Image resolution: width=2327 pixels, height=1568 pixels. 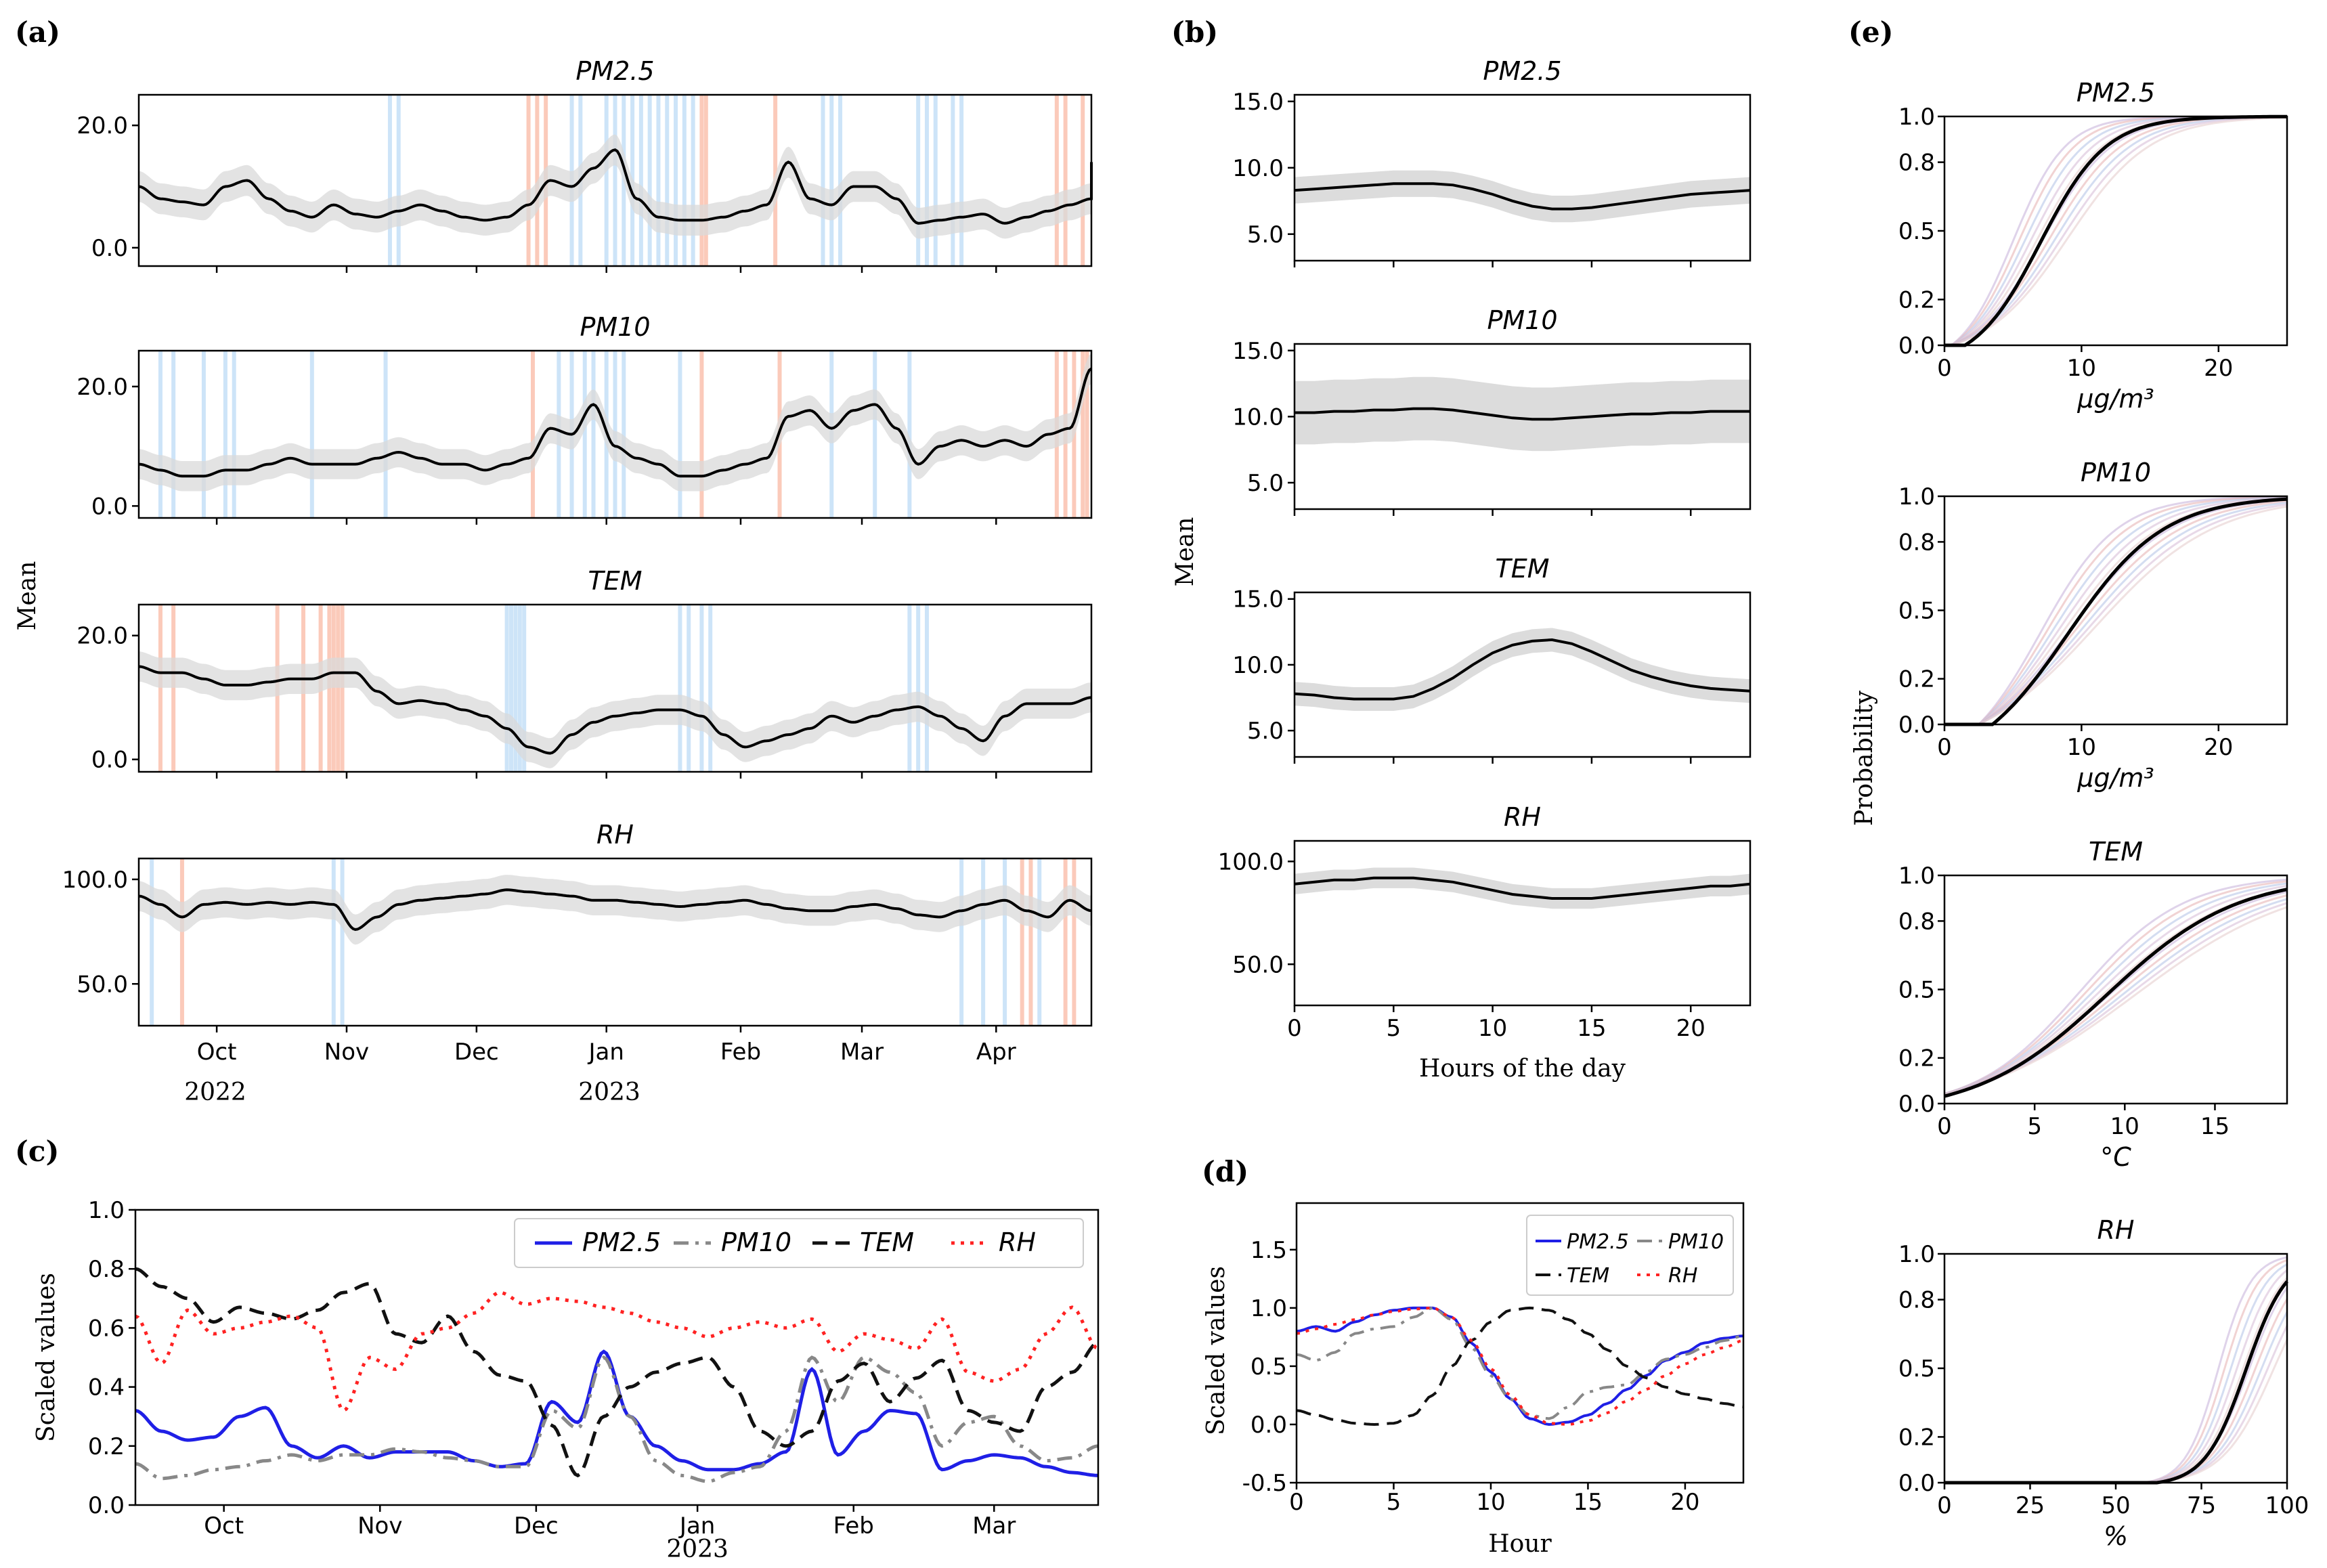 What do you see at coordinates (756, 1242) in the screenshot?
I see `legend-label-PM10: PM10` at bounding box center [756, 1242].